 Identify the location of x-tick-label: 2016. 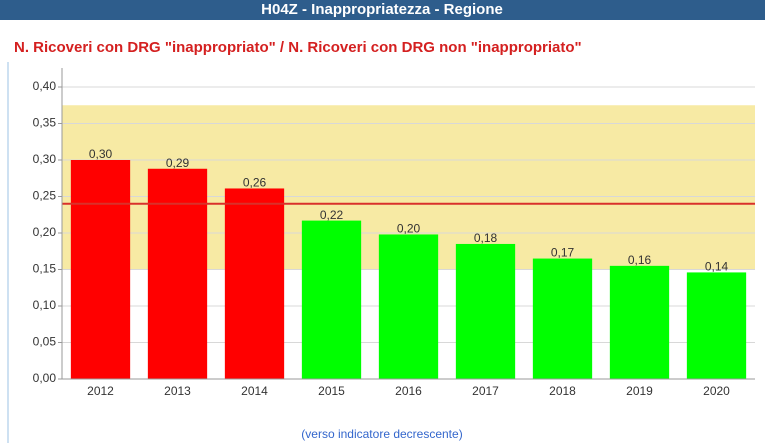
(408, 391).